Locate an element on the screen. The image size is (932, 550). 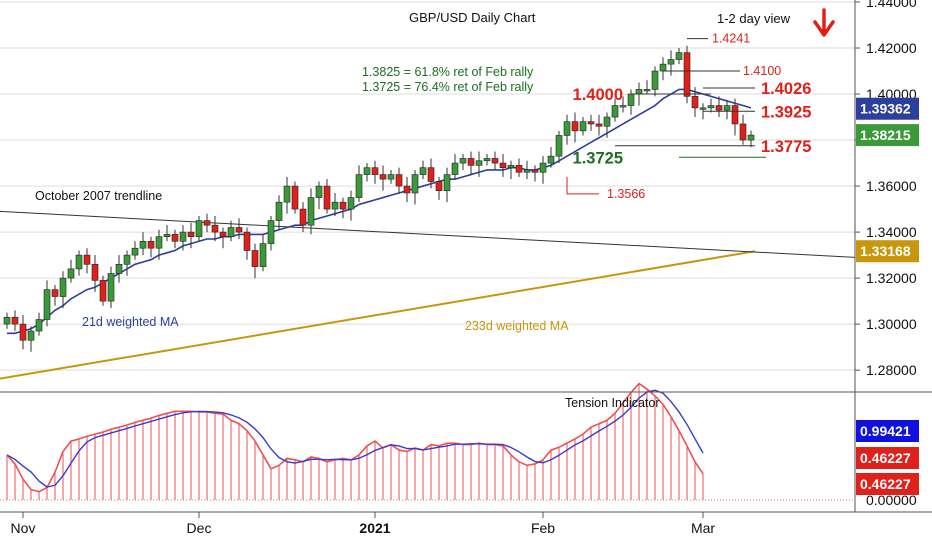
ma21-label: 21d weighted MA is located at coordinates (130, 322).